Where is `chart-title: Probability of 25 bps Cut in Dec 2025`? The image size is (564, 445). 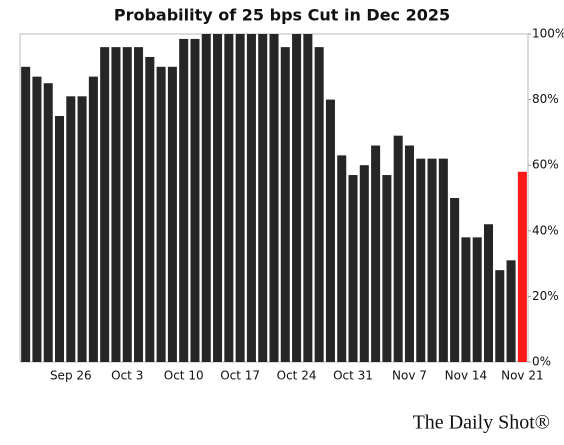 chart-title: Probability of 25 bps Cut in Dec 2025 is located at coordinates (282, 15).